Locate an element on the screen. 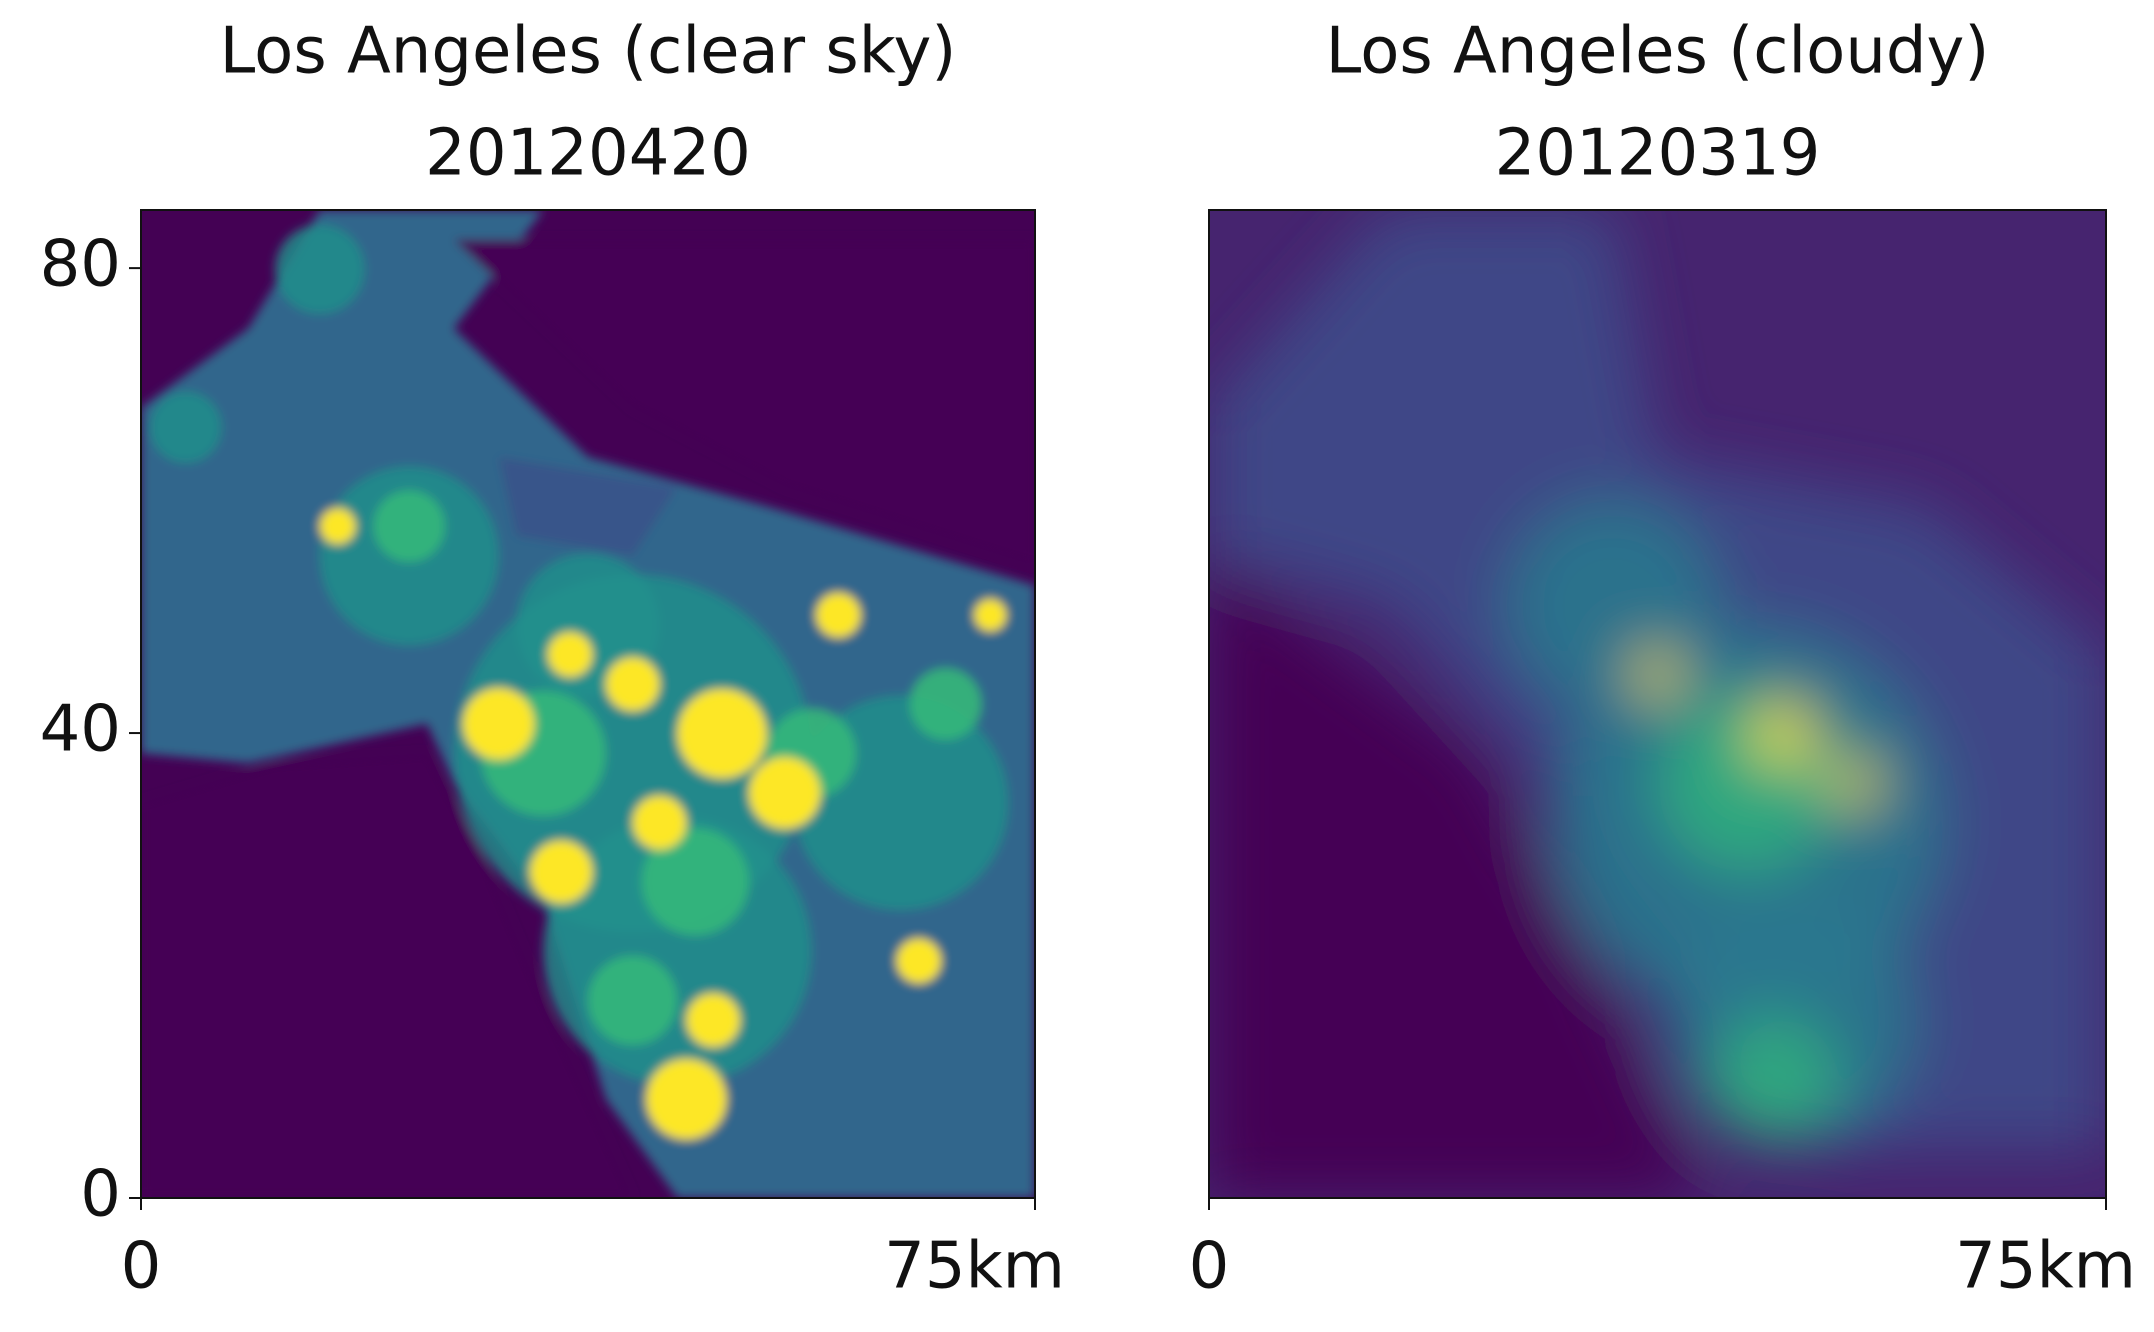 This screenshot has height=1332, width=2154. panel-subtitle: 20120420 is located at coordinates (588, 154).